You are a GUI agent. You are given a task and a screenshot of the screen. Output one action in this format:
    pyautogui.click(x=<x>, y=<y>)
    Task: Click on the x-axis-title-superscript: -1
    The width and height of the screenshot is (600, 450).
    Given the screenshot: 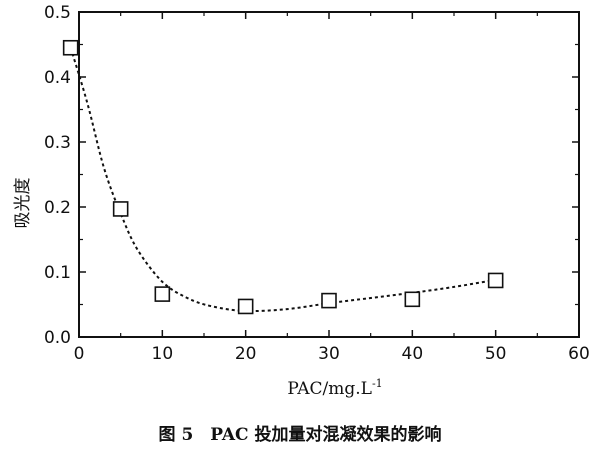 What is the action you would take?
    pyautogui.click(x=377, y=383)
    